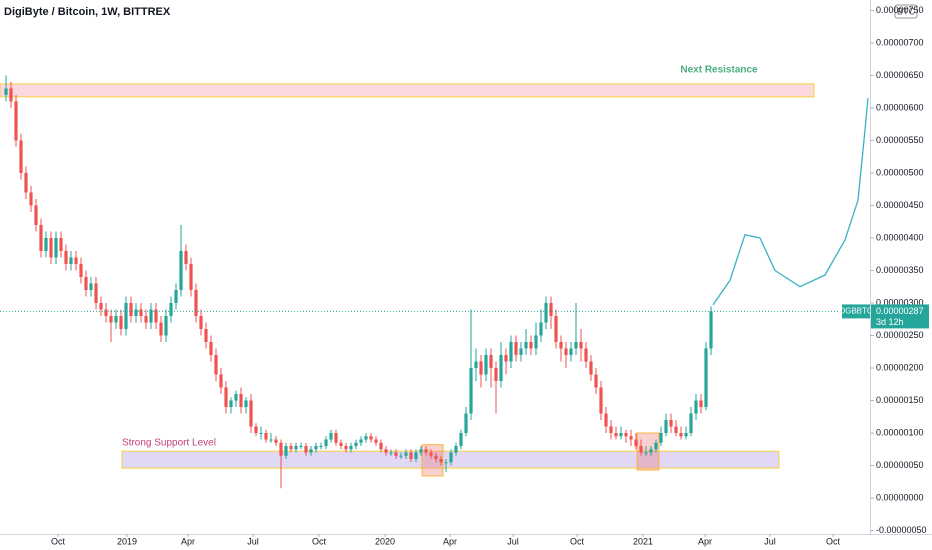 Image resolution: width=932 pixels, height=550 pixels. What do you see at coordinates (169, 443) in the screenshot?
I see `zone-label: Strong Support Level` at bounding box center [169, 443].